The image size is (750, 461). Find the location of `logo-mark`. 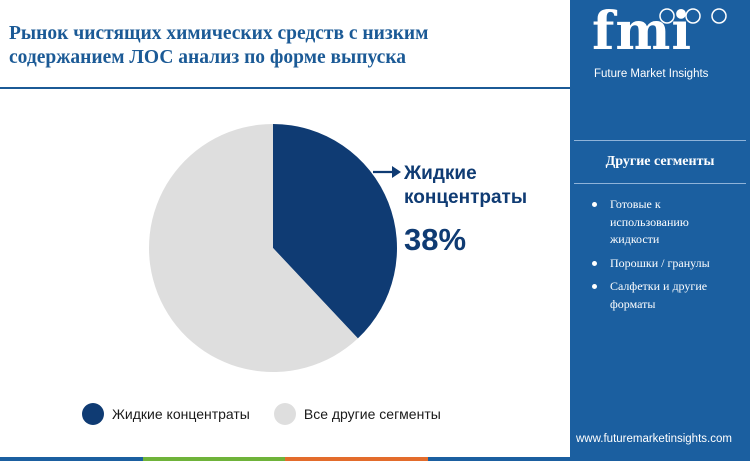

logo-mark is located at coordinates (693, 16).